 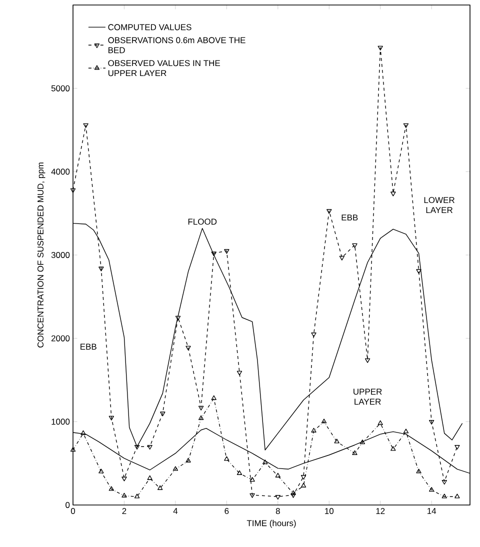 What do you see at coordinates (73, 511) in the screenshot?
I see `x-tick-label: 0` at bounding box center [73, 511].